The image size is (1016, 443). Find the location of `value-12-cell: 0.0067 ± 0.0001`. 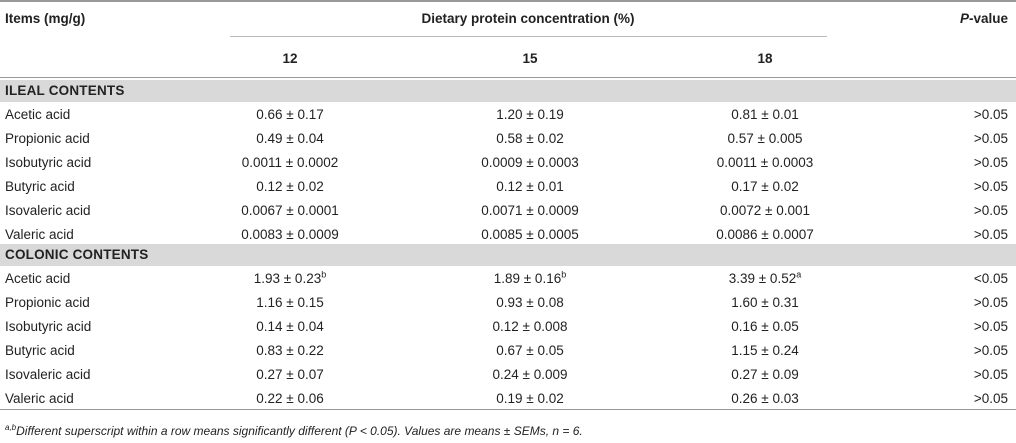

value-12-cell: 0.0067 ± 0.0001 is located at coordinates (290, 211).